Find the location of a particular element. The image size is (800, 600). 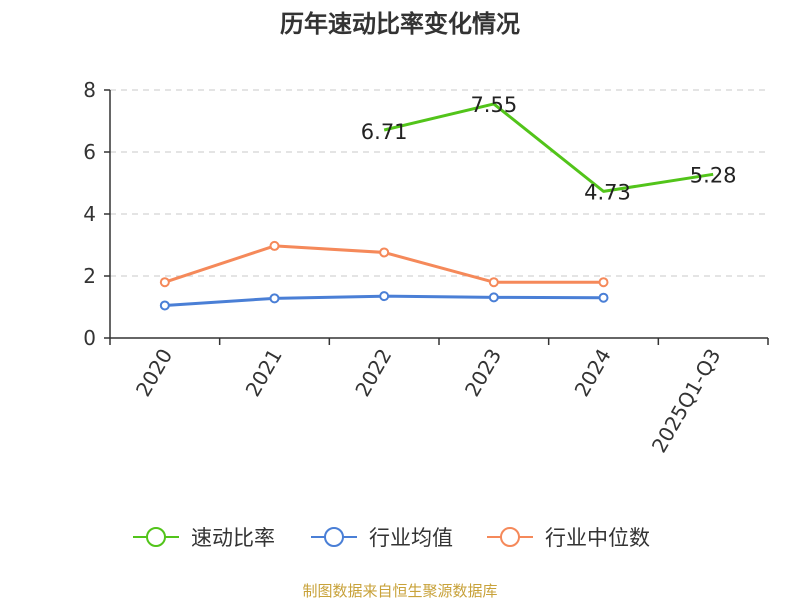

x-tick-label: 2021 is located at coordinates (264, 373).